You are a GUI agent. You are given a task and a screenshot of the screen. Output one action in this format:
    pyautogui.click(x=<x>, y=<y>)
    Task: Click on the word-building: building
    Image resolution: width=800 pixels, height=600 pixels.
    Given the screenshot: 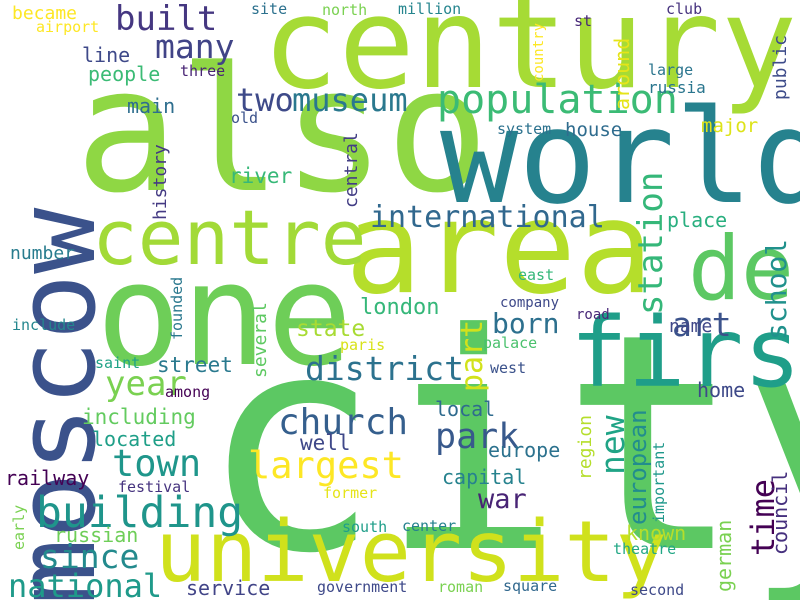 What is the action you would take?
    pyautogui.click(x=140, y=513)
    